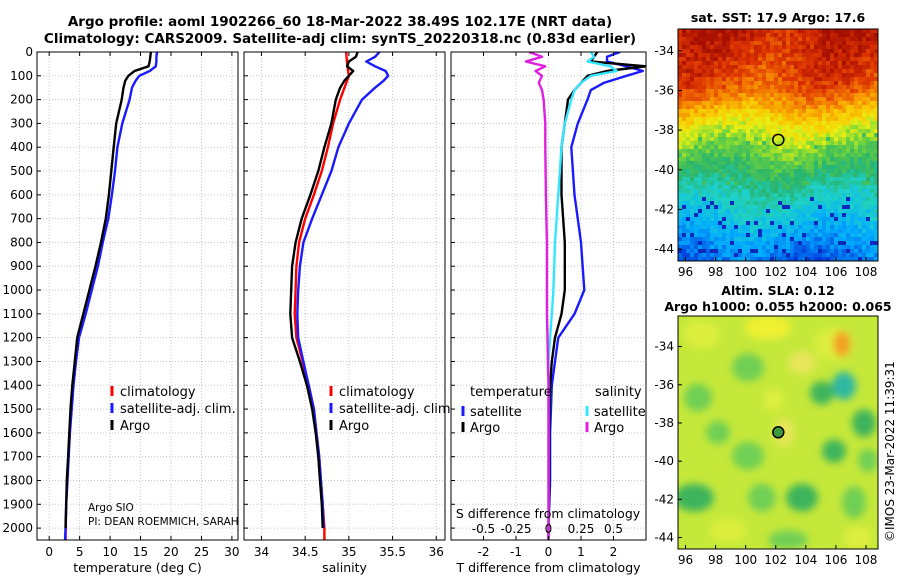 This screenshot has width=900, height=580. What do you see at coordinates (609, 428) in the screenshot?
I see `legend-label-3: Argo` at bounding box center [609, 428].